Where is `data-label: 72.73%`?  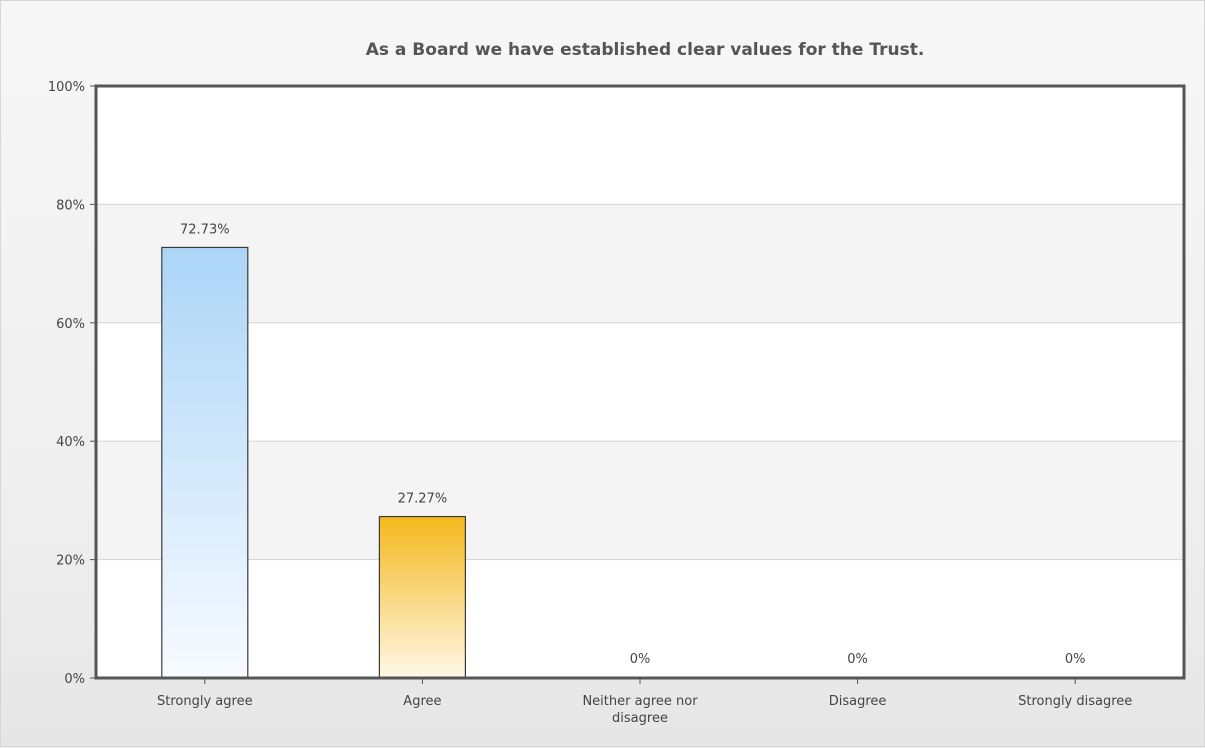 data-label: 72.73% is located at coordinates (205, 229).